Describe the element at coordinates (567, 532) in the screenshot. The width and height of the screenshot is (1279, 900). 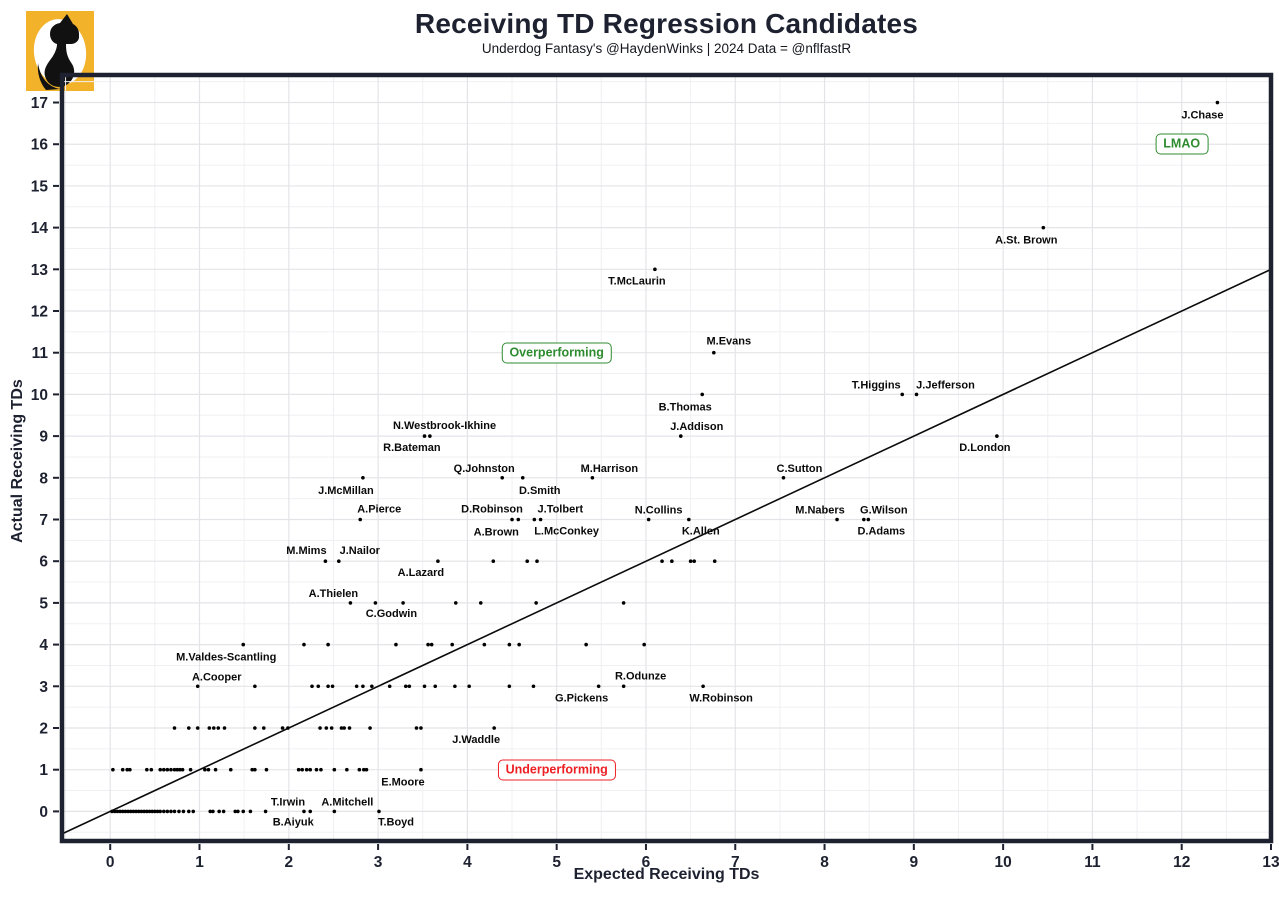
I see `point-label: L.McConkey` at that location.